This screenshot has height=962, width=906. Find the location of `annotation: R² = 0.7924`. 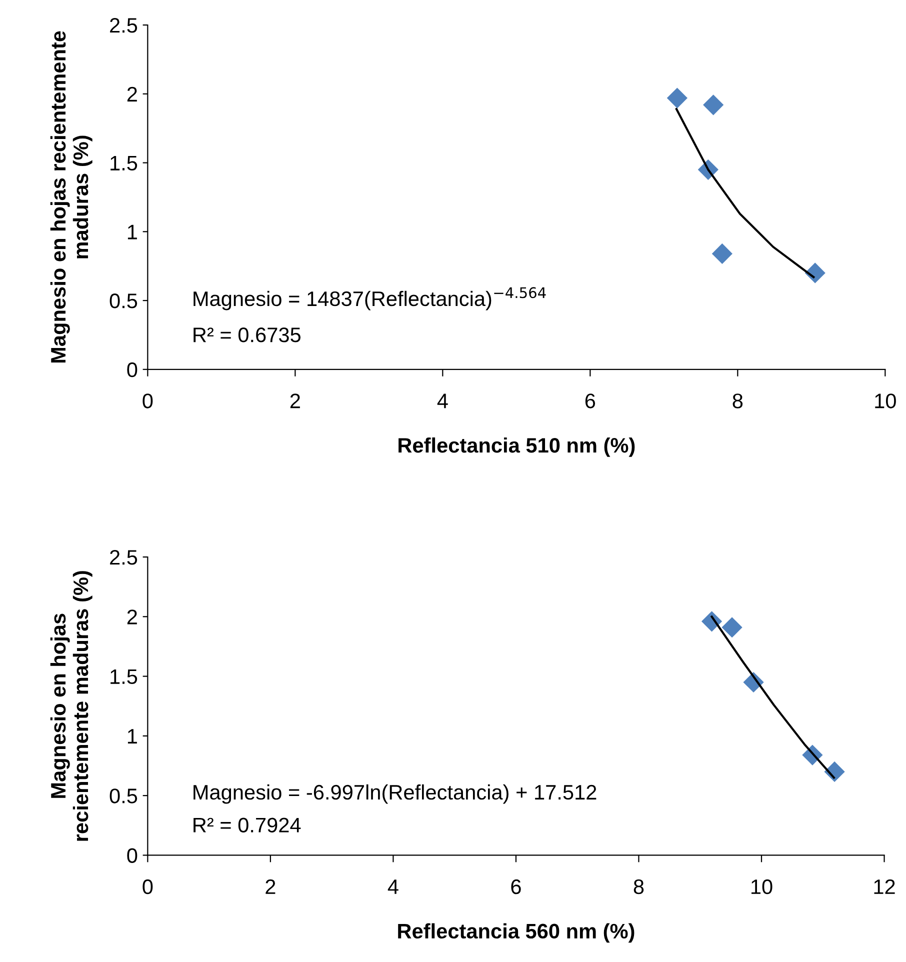

annotation: R² = 0.7924 is located at coordinates (247, 825).